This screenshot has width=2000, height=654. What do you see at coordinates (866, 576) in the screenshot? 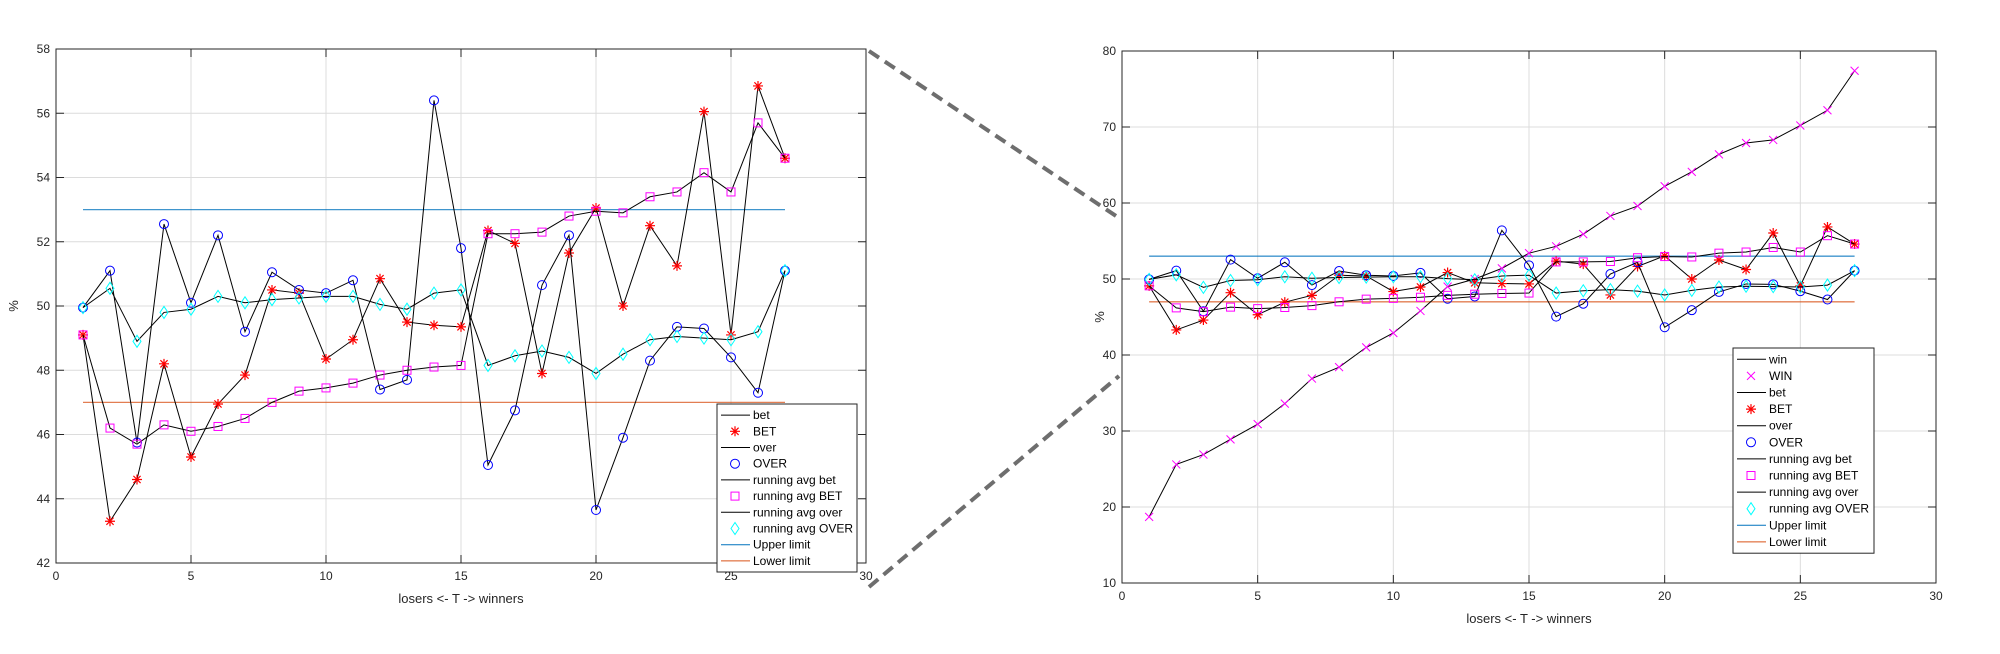
I see `x-tick-label: 30` at bounding box center [866, 576].